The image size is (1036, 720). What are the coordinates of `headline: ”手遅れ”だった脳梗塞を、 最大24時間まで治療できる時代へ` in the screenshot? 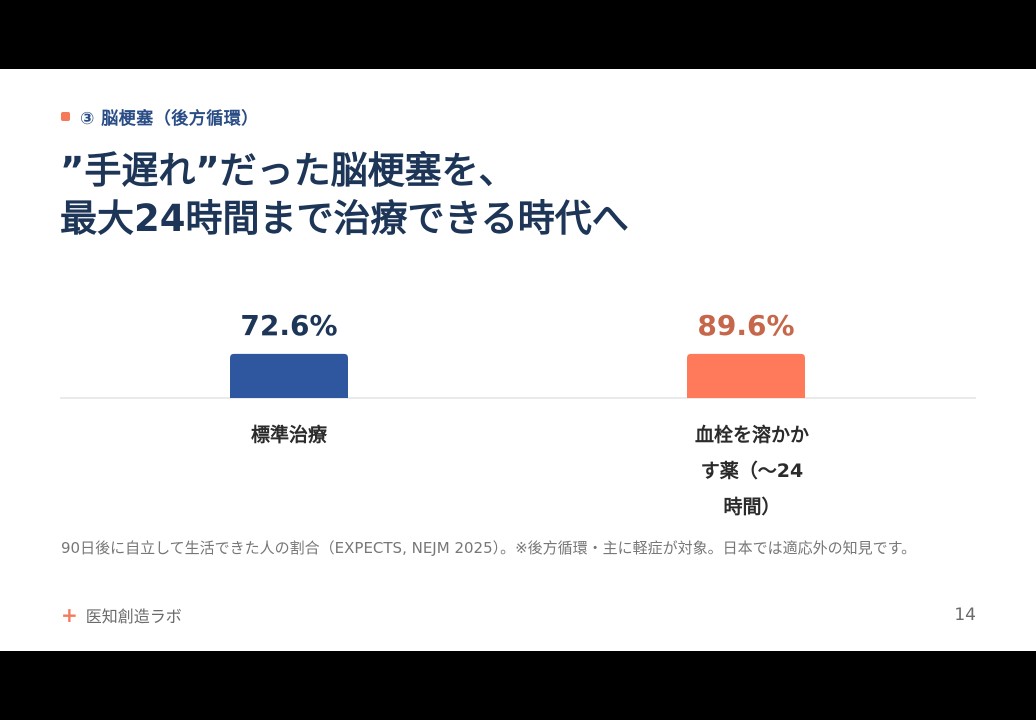 It's located at (520, 195).